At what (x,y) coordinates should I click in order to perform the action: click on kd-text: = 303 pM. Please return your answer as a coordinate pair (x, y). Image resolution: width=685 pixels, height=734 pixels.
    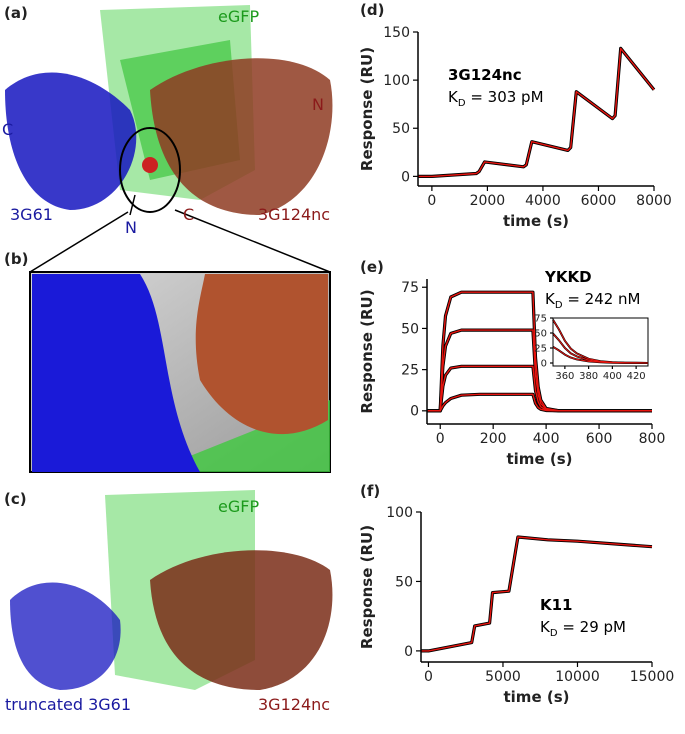
    Looking at the image, I should click on (505, 97).